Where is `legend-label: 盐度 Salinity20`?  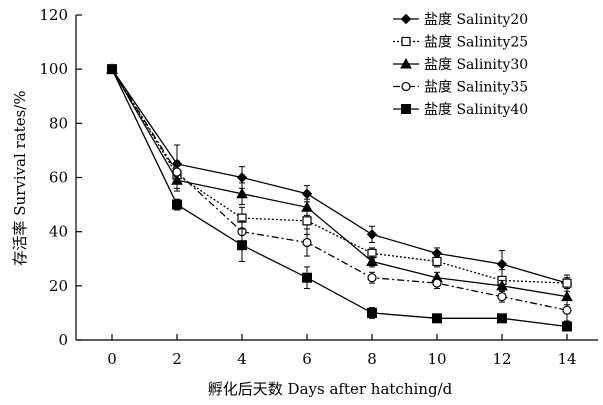 legend-label: 盐度 Salinity20 is located at coordinates (476, 20).